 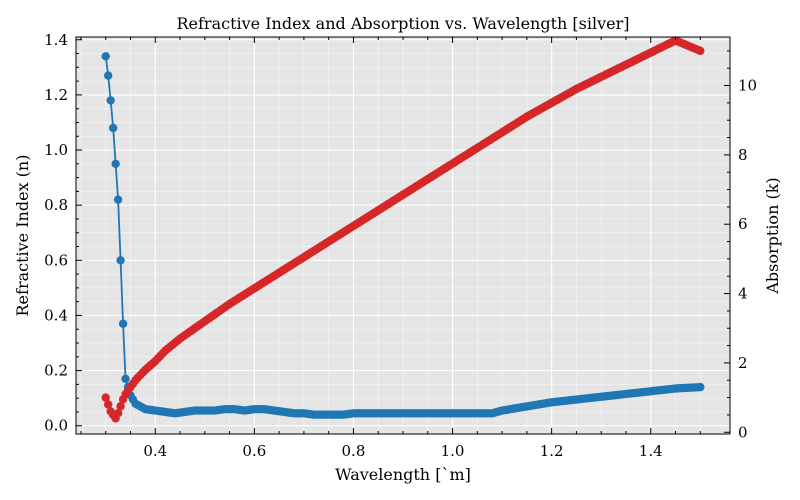 I want to click on y-left-tick-label: 0.0, so click(x=56, y=426).